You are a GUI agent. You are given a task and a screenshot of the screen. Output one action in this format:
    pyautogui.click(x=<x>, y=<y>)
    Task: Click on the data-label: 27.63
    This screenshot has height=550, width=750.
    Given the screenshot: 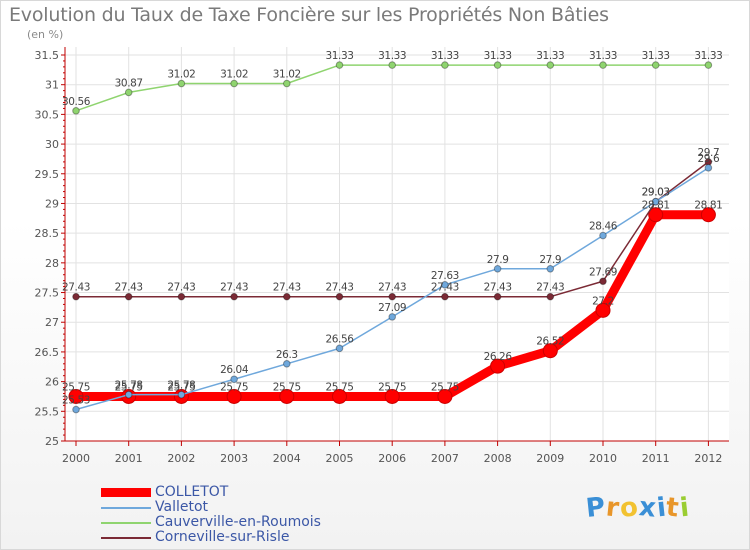 What is the action you would take?
    pyautogui.click(x=445, y=276)
    